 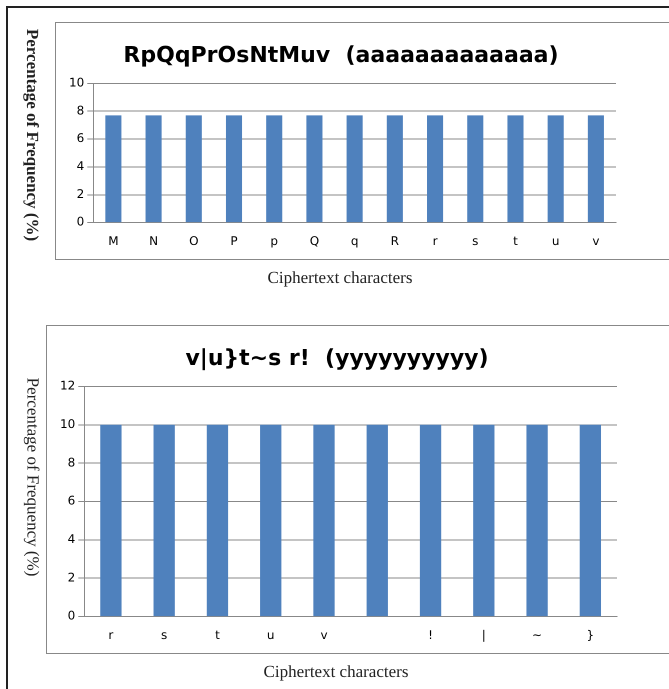 What do you see at coordinates (395, 241) in the screenshot?
I see `x-tick-label: R` at bounding box center [395, 241].